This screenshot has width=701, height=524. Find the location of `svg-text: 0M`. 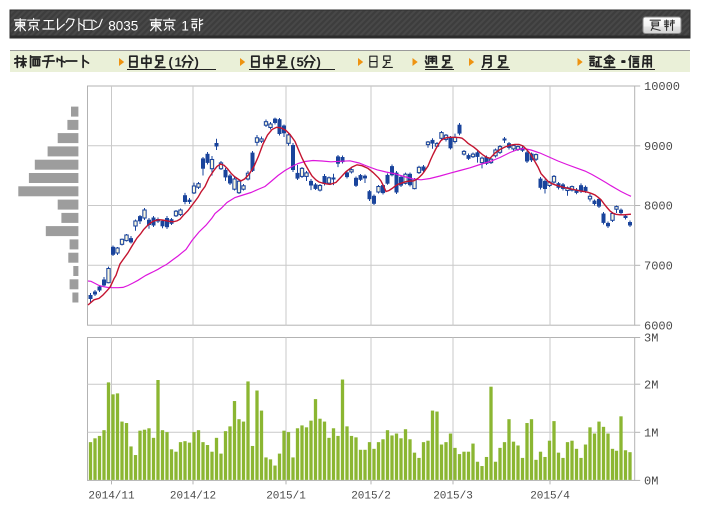

svg-text: 0M is located at coordinates (651, 482).